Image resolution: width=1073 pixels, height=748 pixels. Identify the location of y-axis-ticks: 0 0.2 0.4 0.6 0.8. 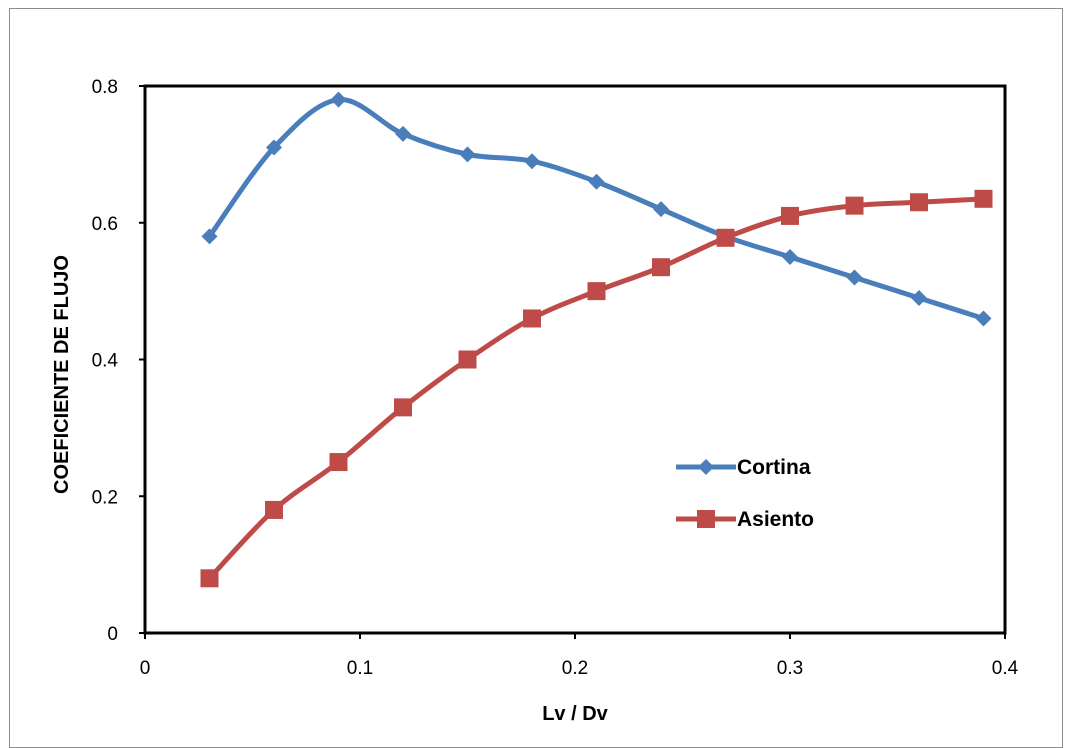
(118, 361).